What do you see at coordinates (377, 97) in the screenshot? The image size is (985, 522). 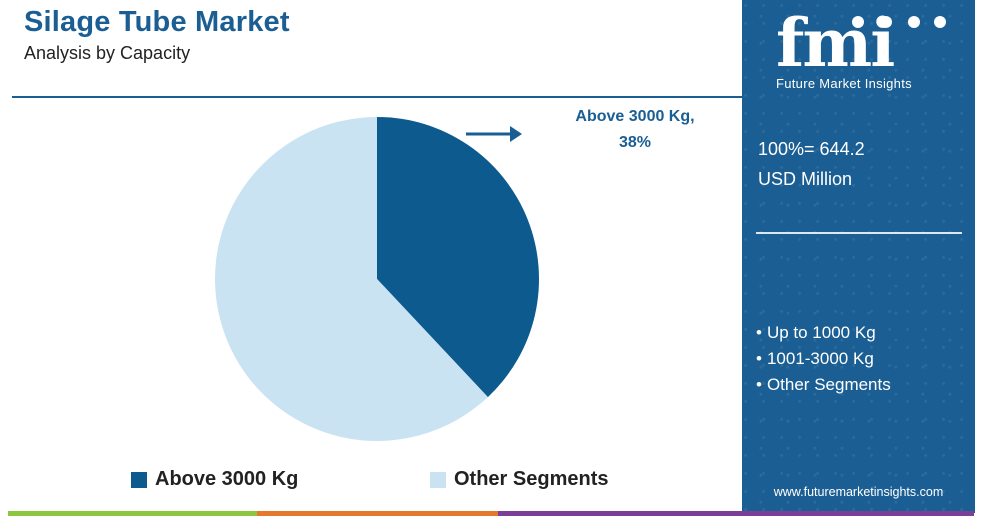 I see `title-divider` at bounding box center [377, 97].